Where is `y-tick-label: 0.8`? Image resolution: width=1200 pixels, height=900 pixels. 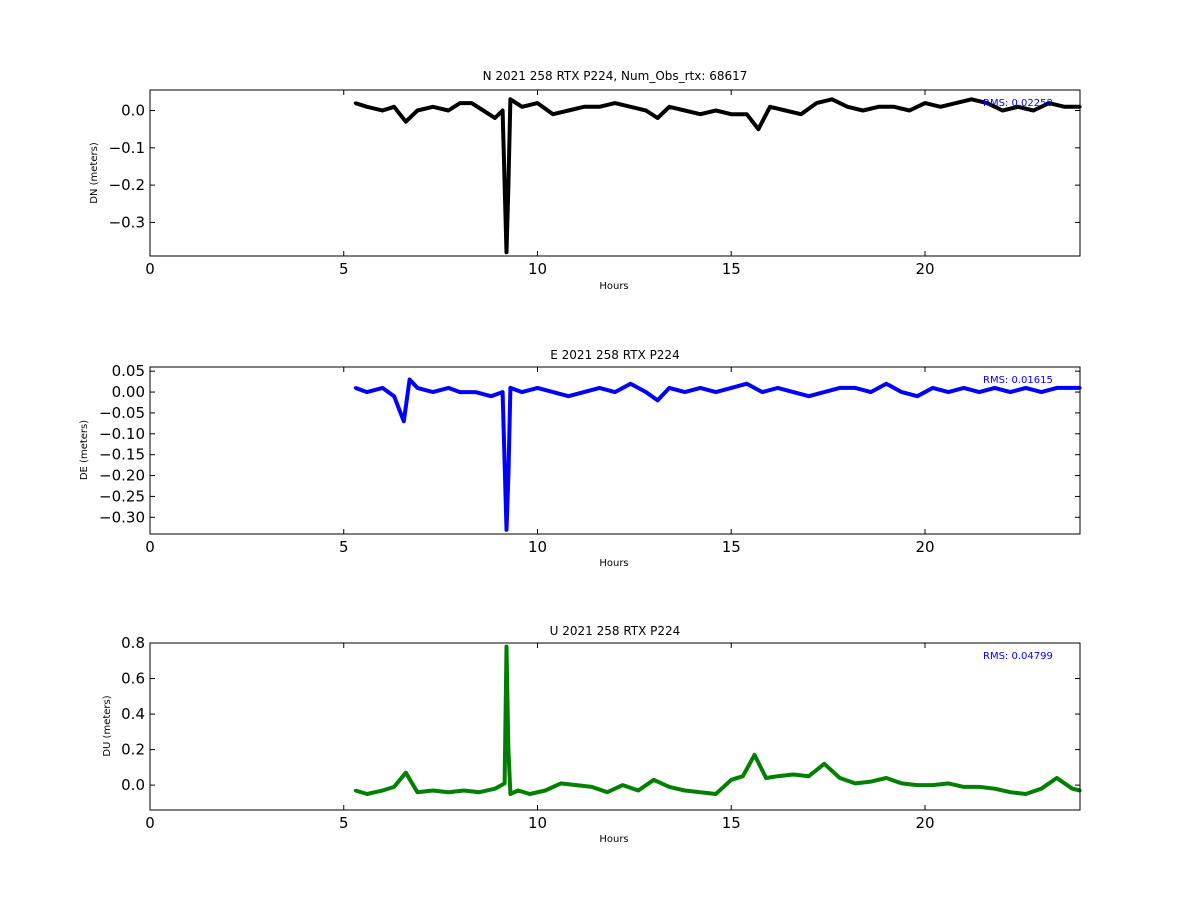 y-tick-label: 0.8 is located at coordinates (133, 643).